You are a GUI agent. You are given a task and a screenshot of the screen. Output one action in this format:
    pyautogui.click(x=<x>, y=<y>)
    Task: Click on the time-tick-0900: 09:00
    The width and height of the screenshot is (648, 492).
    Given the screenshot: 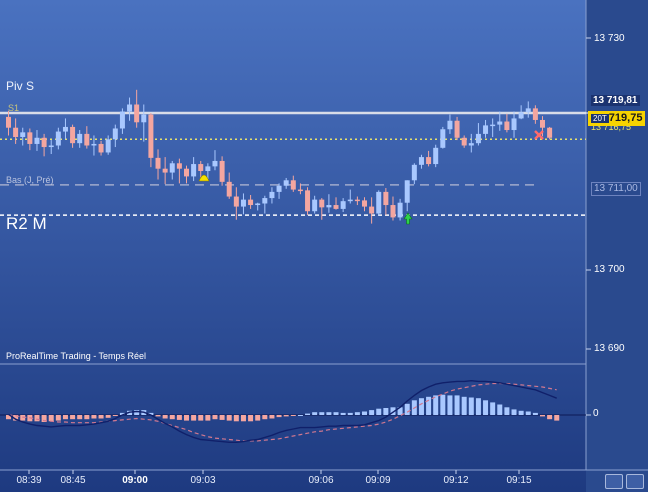 What is the action you would take?
    pyautogui.click(x=135, y=480)
    